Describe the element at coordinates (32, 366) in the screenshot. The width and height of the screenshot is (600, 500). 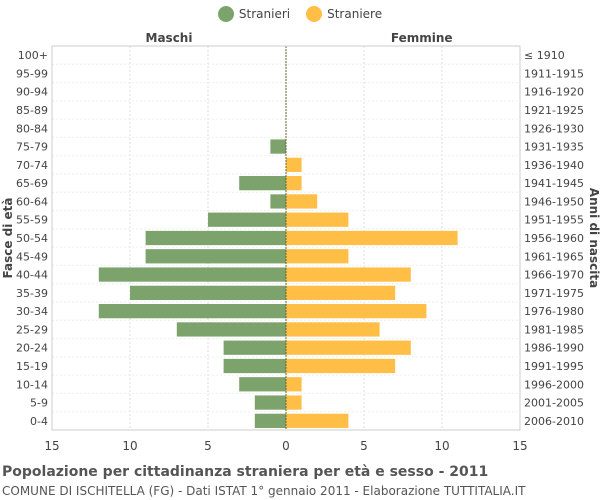
I see `age-tick-label: 15-19` at that location.